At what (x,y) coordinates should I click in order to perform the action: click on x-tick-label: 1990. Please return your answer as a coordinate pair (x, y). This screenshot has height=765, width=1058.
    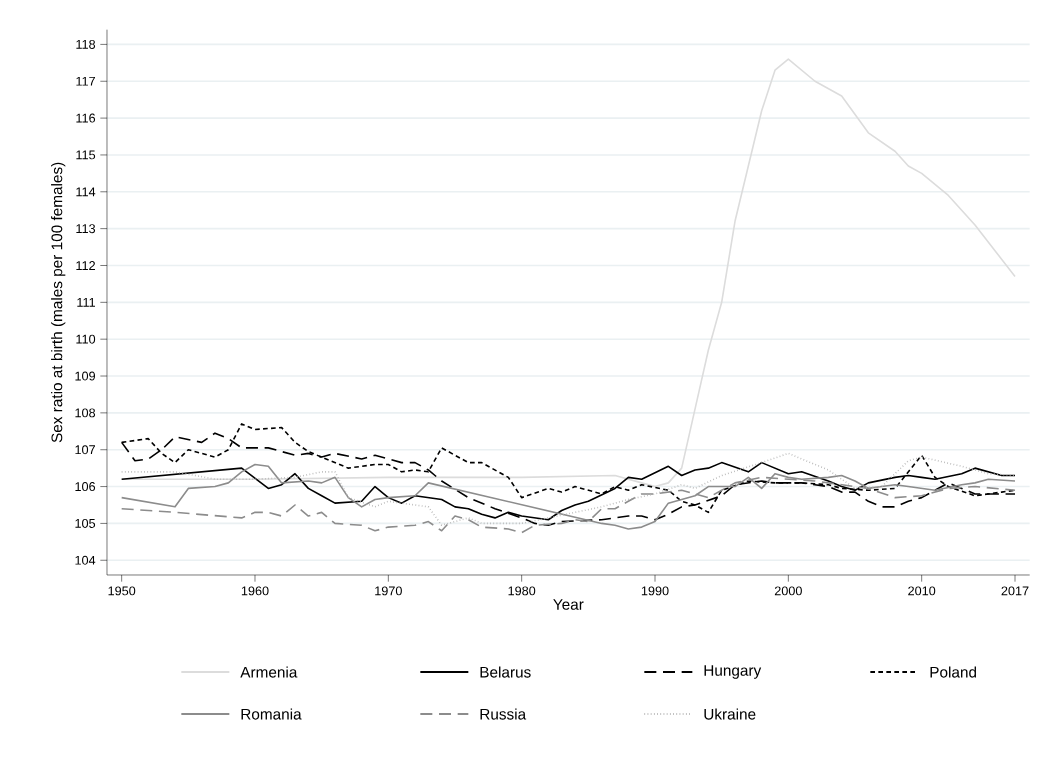
    Looking at the image, I should click on (655, 591).